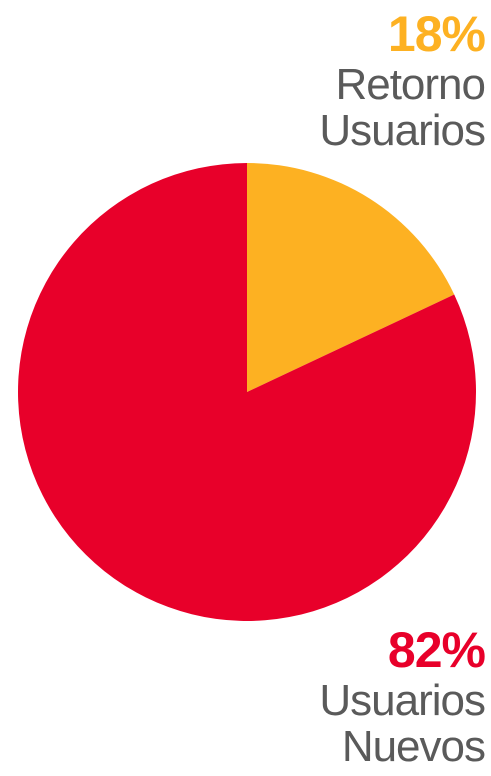 Image resolution: width=491 pixels, height=776 pixels. What do you see at coordinates (436, 34) in the screenshot?
I see `slice-percent-retorno-usuarios: 18%` at bounding box center [436, 34].